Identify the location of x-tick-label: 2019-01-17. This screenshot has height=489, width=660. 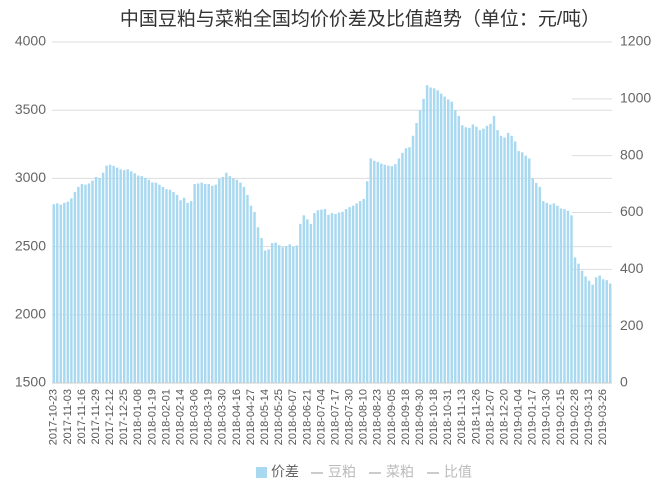
(533, 417).